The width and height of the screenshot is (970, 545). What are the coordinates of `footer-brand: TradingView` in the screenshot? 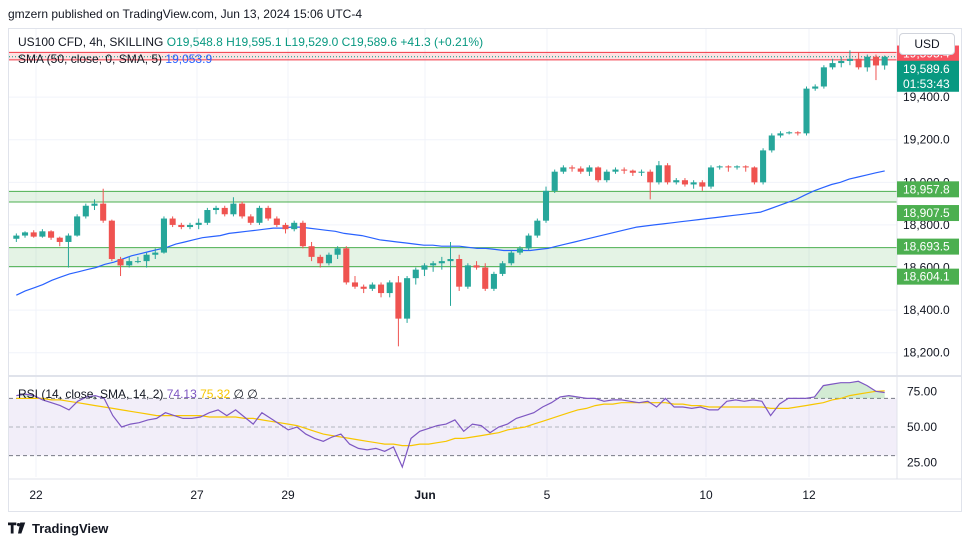 It's located at (70, 528).